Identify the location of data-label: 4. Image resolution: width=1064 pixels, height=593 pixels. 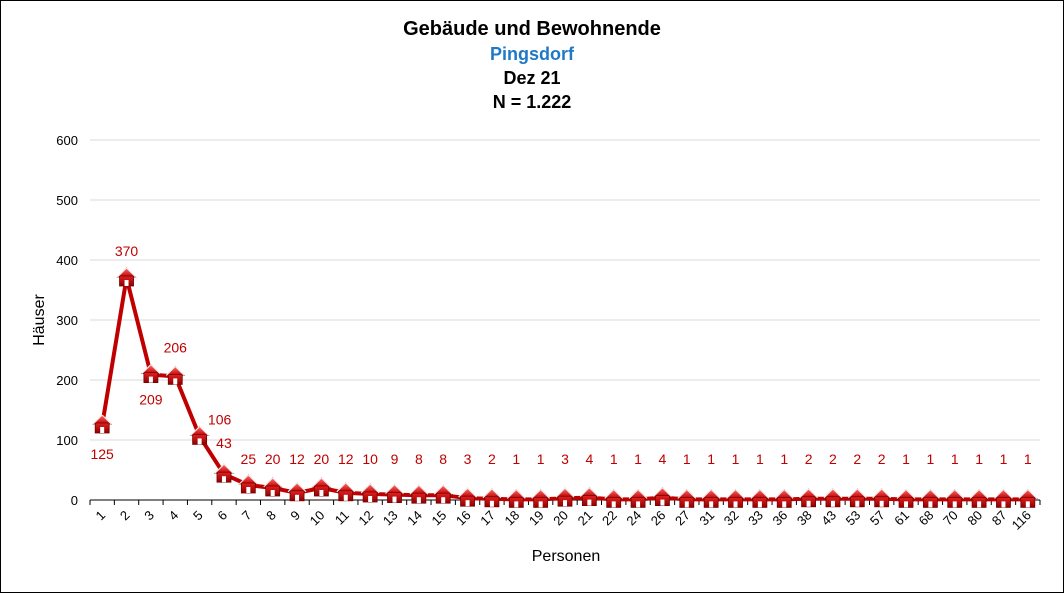
(663, 459).